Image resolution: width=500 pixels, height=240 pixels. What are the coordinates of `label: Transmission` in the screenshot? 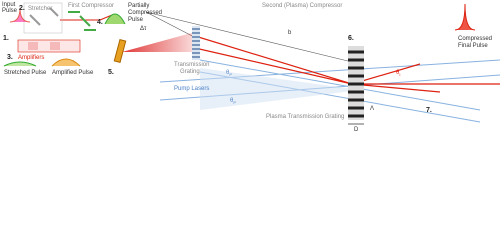 It's located at (191, 65).